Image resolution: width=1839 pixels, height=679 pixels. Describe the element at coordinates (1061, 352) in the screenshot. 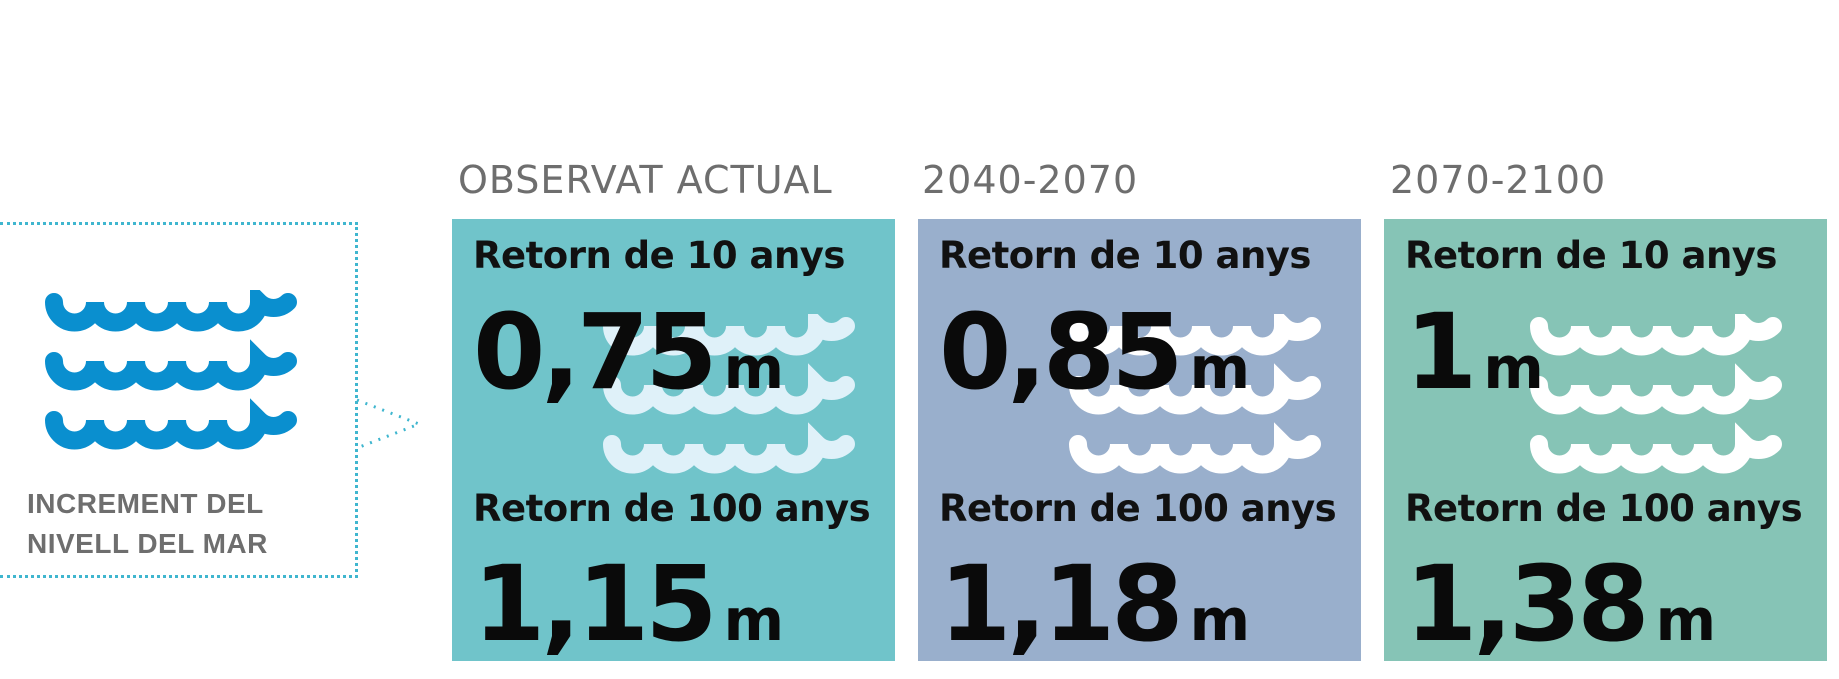

I see `return-10-number: 0,85` at that location.